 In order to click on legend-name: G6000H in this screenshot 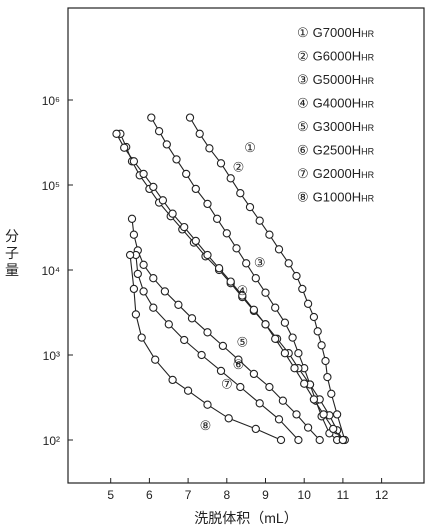, I will do `click(337, 56)`.